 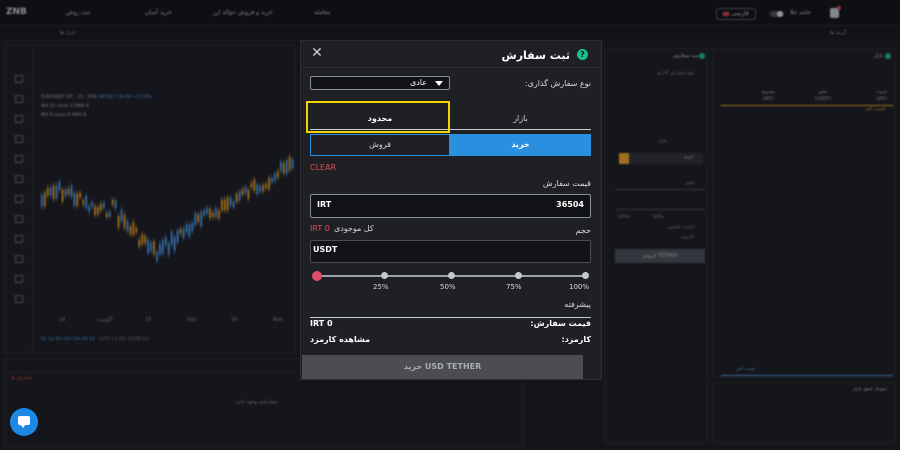 What do you see at coordinates (807, 375) in the screenshot?
I see `book-footer-line` at bounding box center [807, 375].